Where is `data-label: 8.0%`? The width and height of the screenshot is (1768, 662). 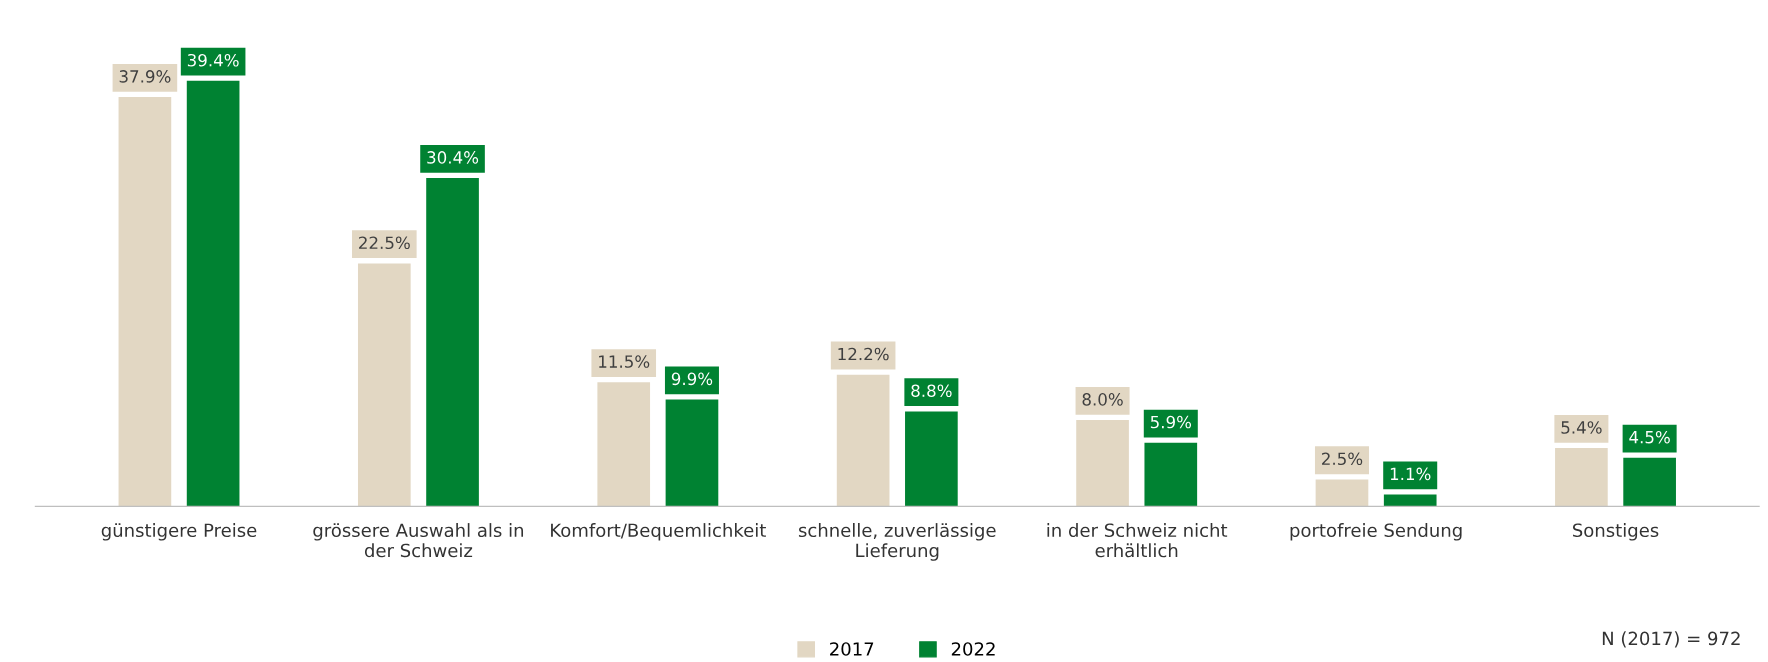
data-label: 8.0% is located at coordinates (1102, 399).